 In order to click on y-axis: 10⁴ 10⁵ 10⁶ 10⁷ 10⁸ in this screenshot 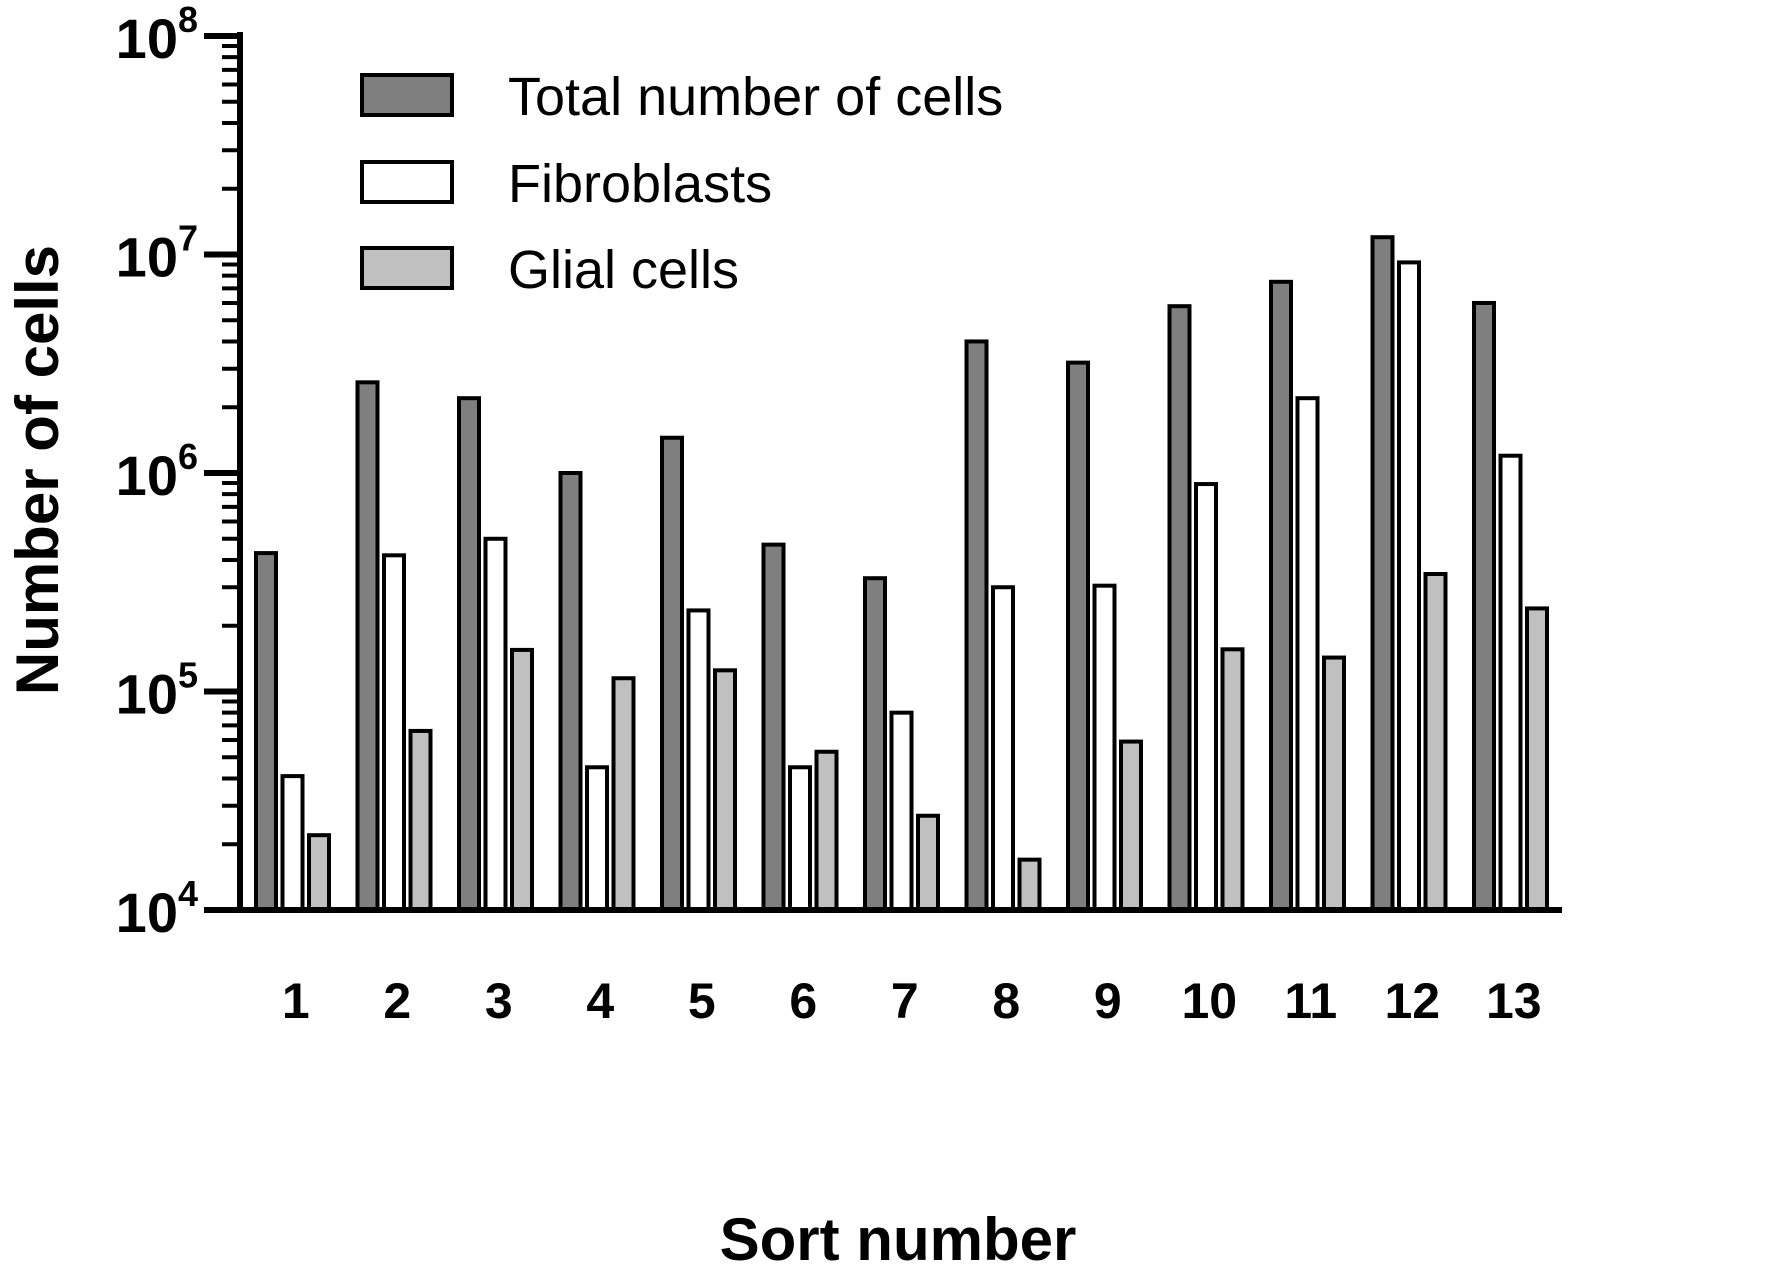, I will do `click(179, 472)`.